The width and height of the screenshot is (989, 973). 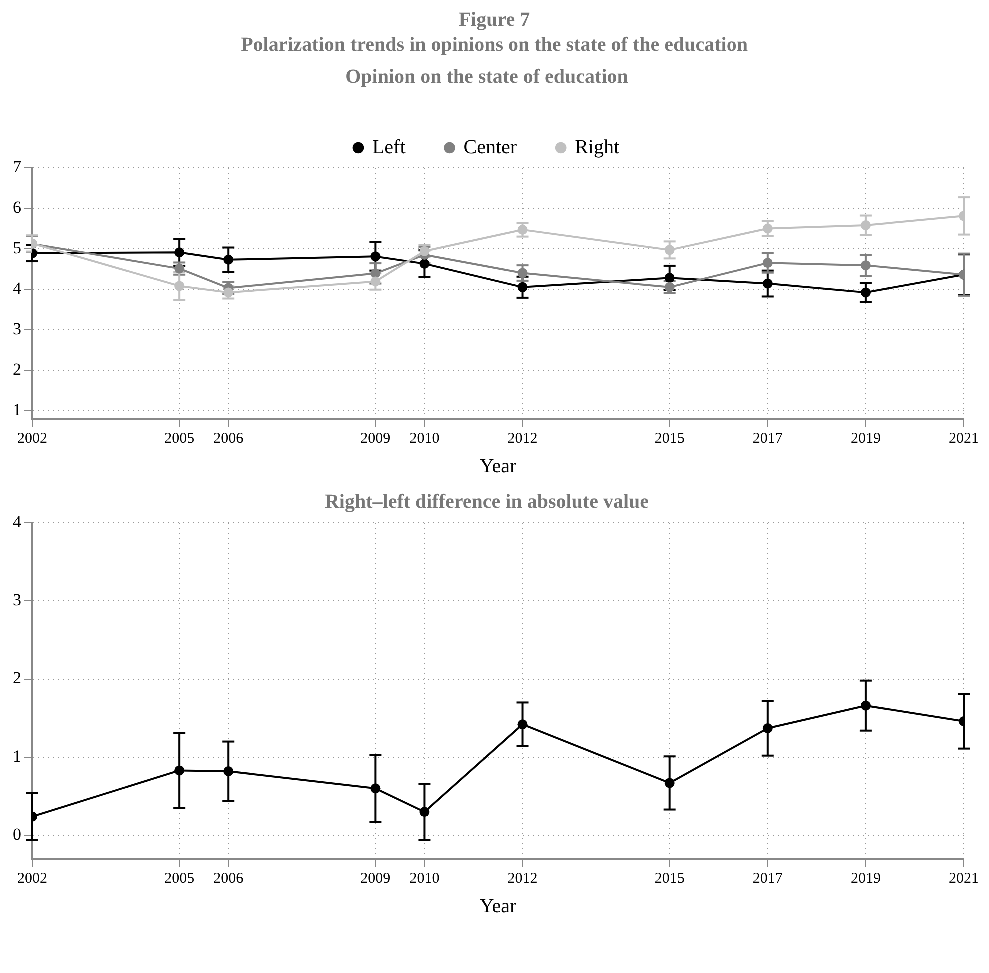 I want to click on y-tick-label: 0, so click(x=17, y=834).